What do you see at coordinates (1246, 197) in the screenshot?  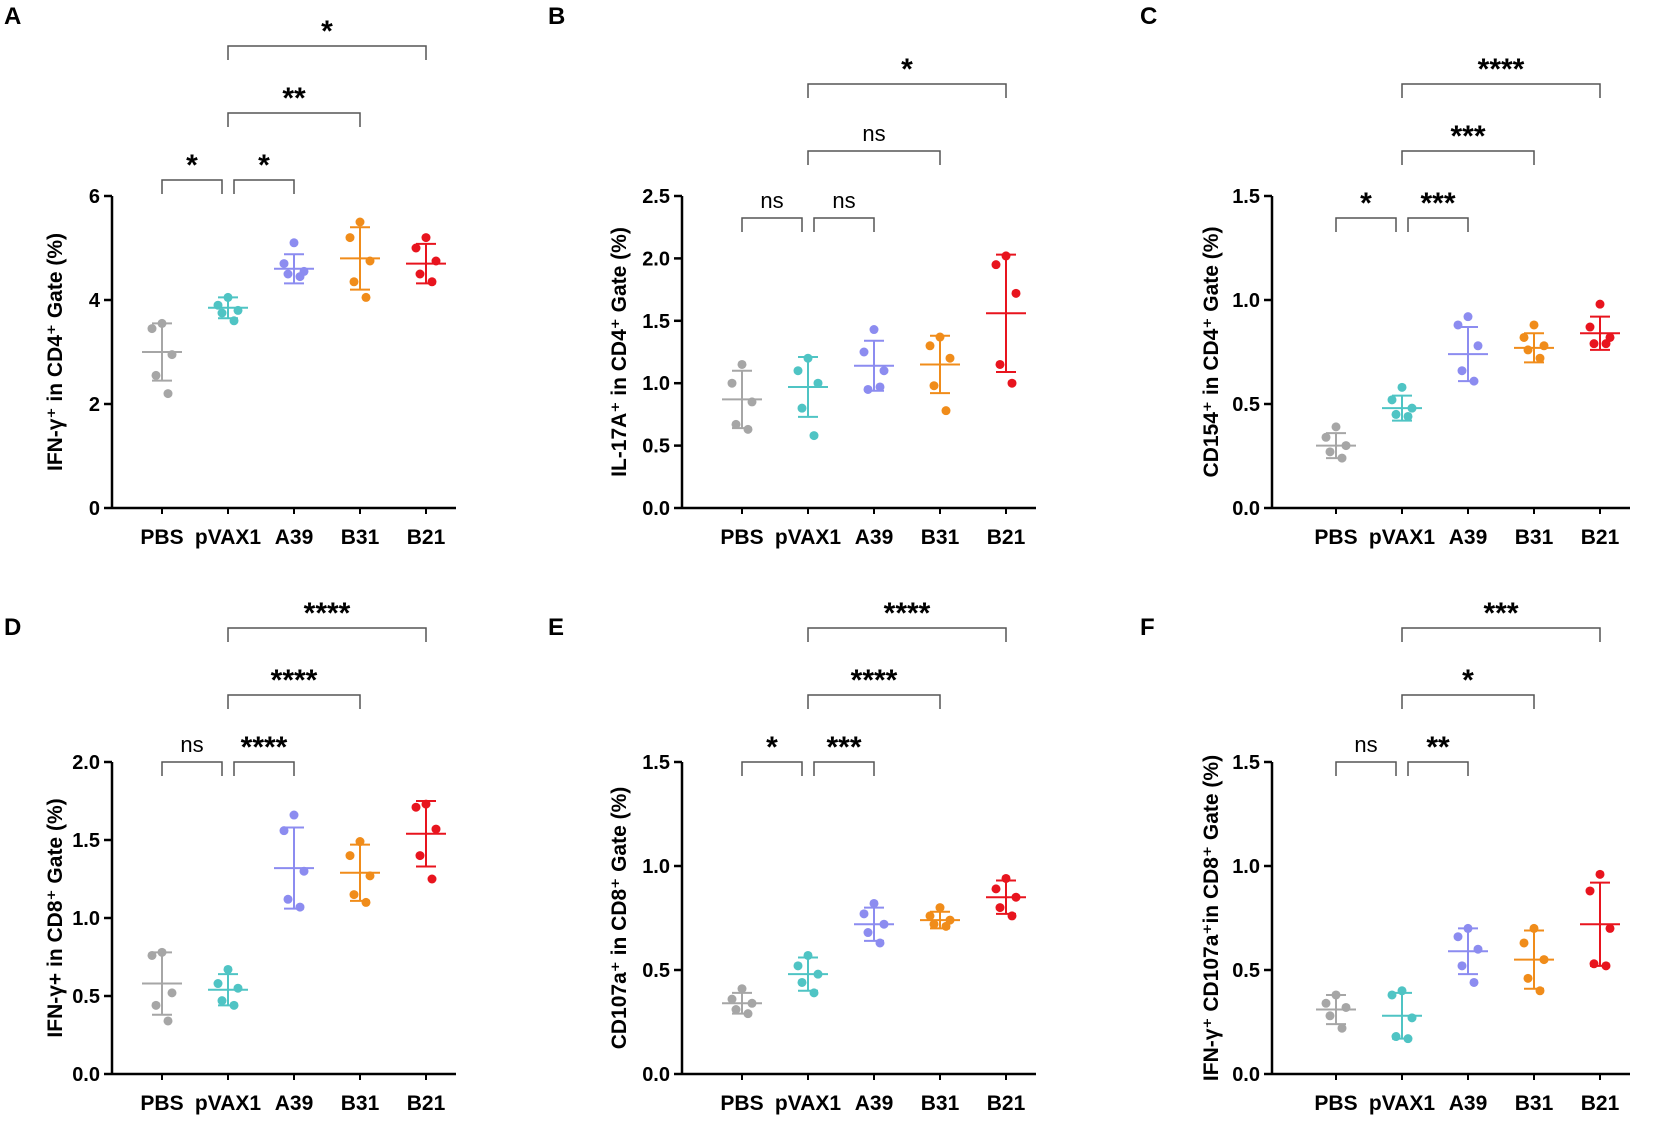 I see `y-tick-label: 1.5` at bounding box center [1246, 197].